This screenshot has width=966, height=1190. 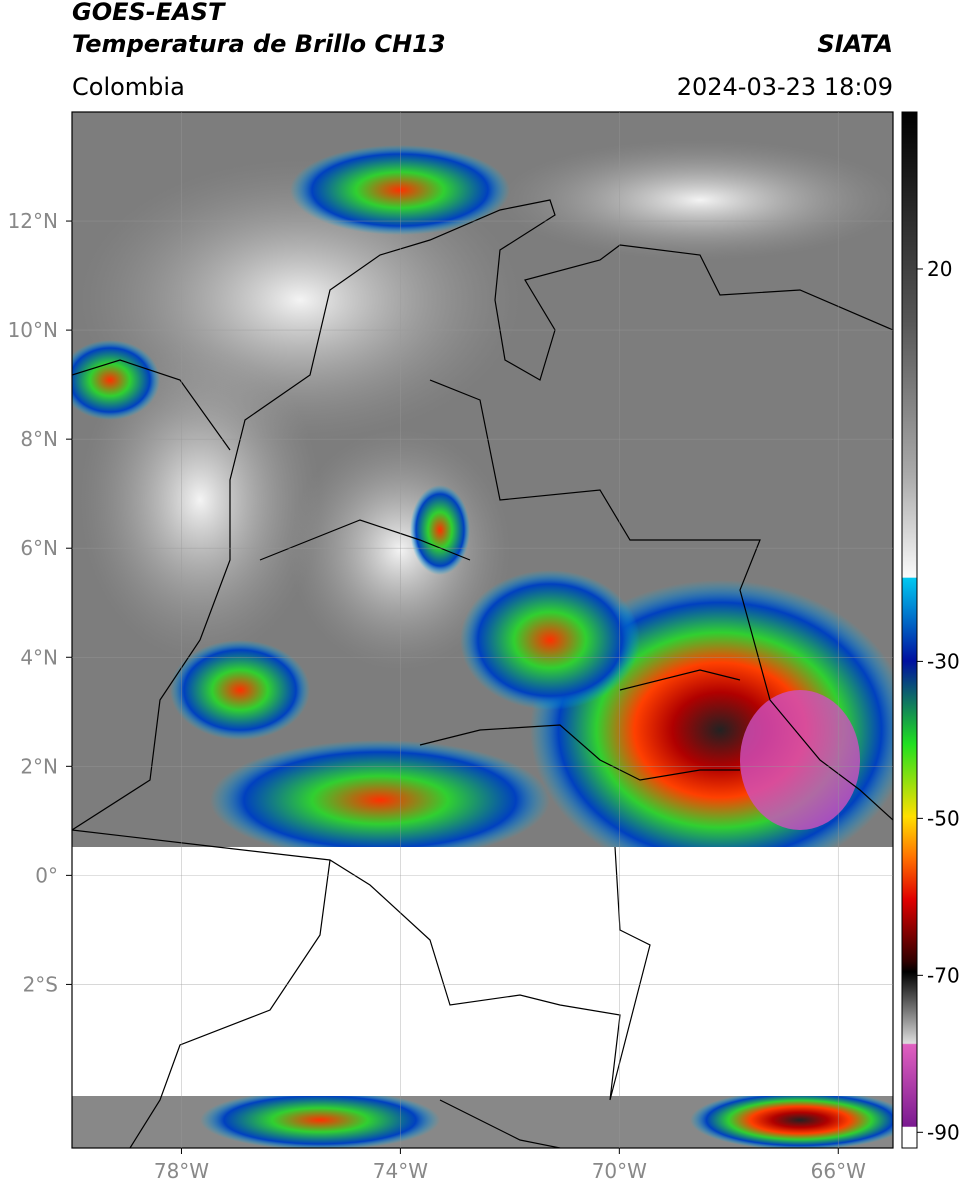 I want to click on colorbar-label: -50, so click(x=943, y=818).